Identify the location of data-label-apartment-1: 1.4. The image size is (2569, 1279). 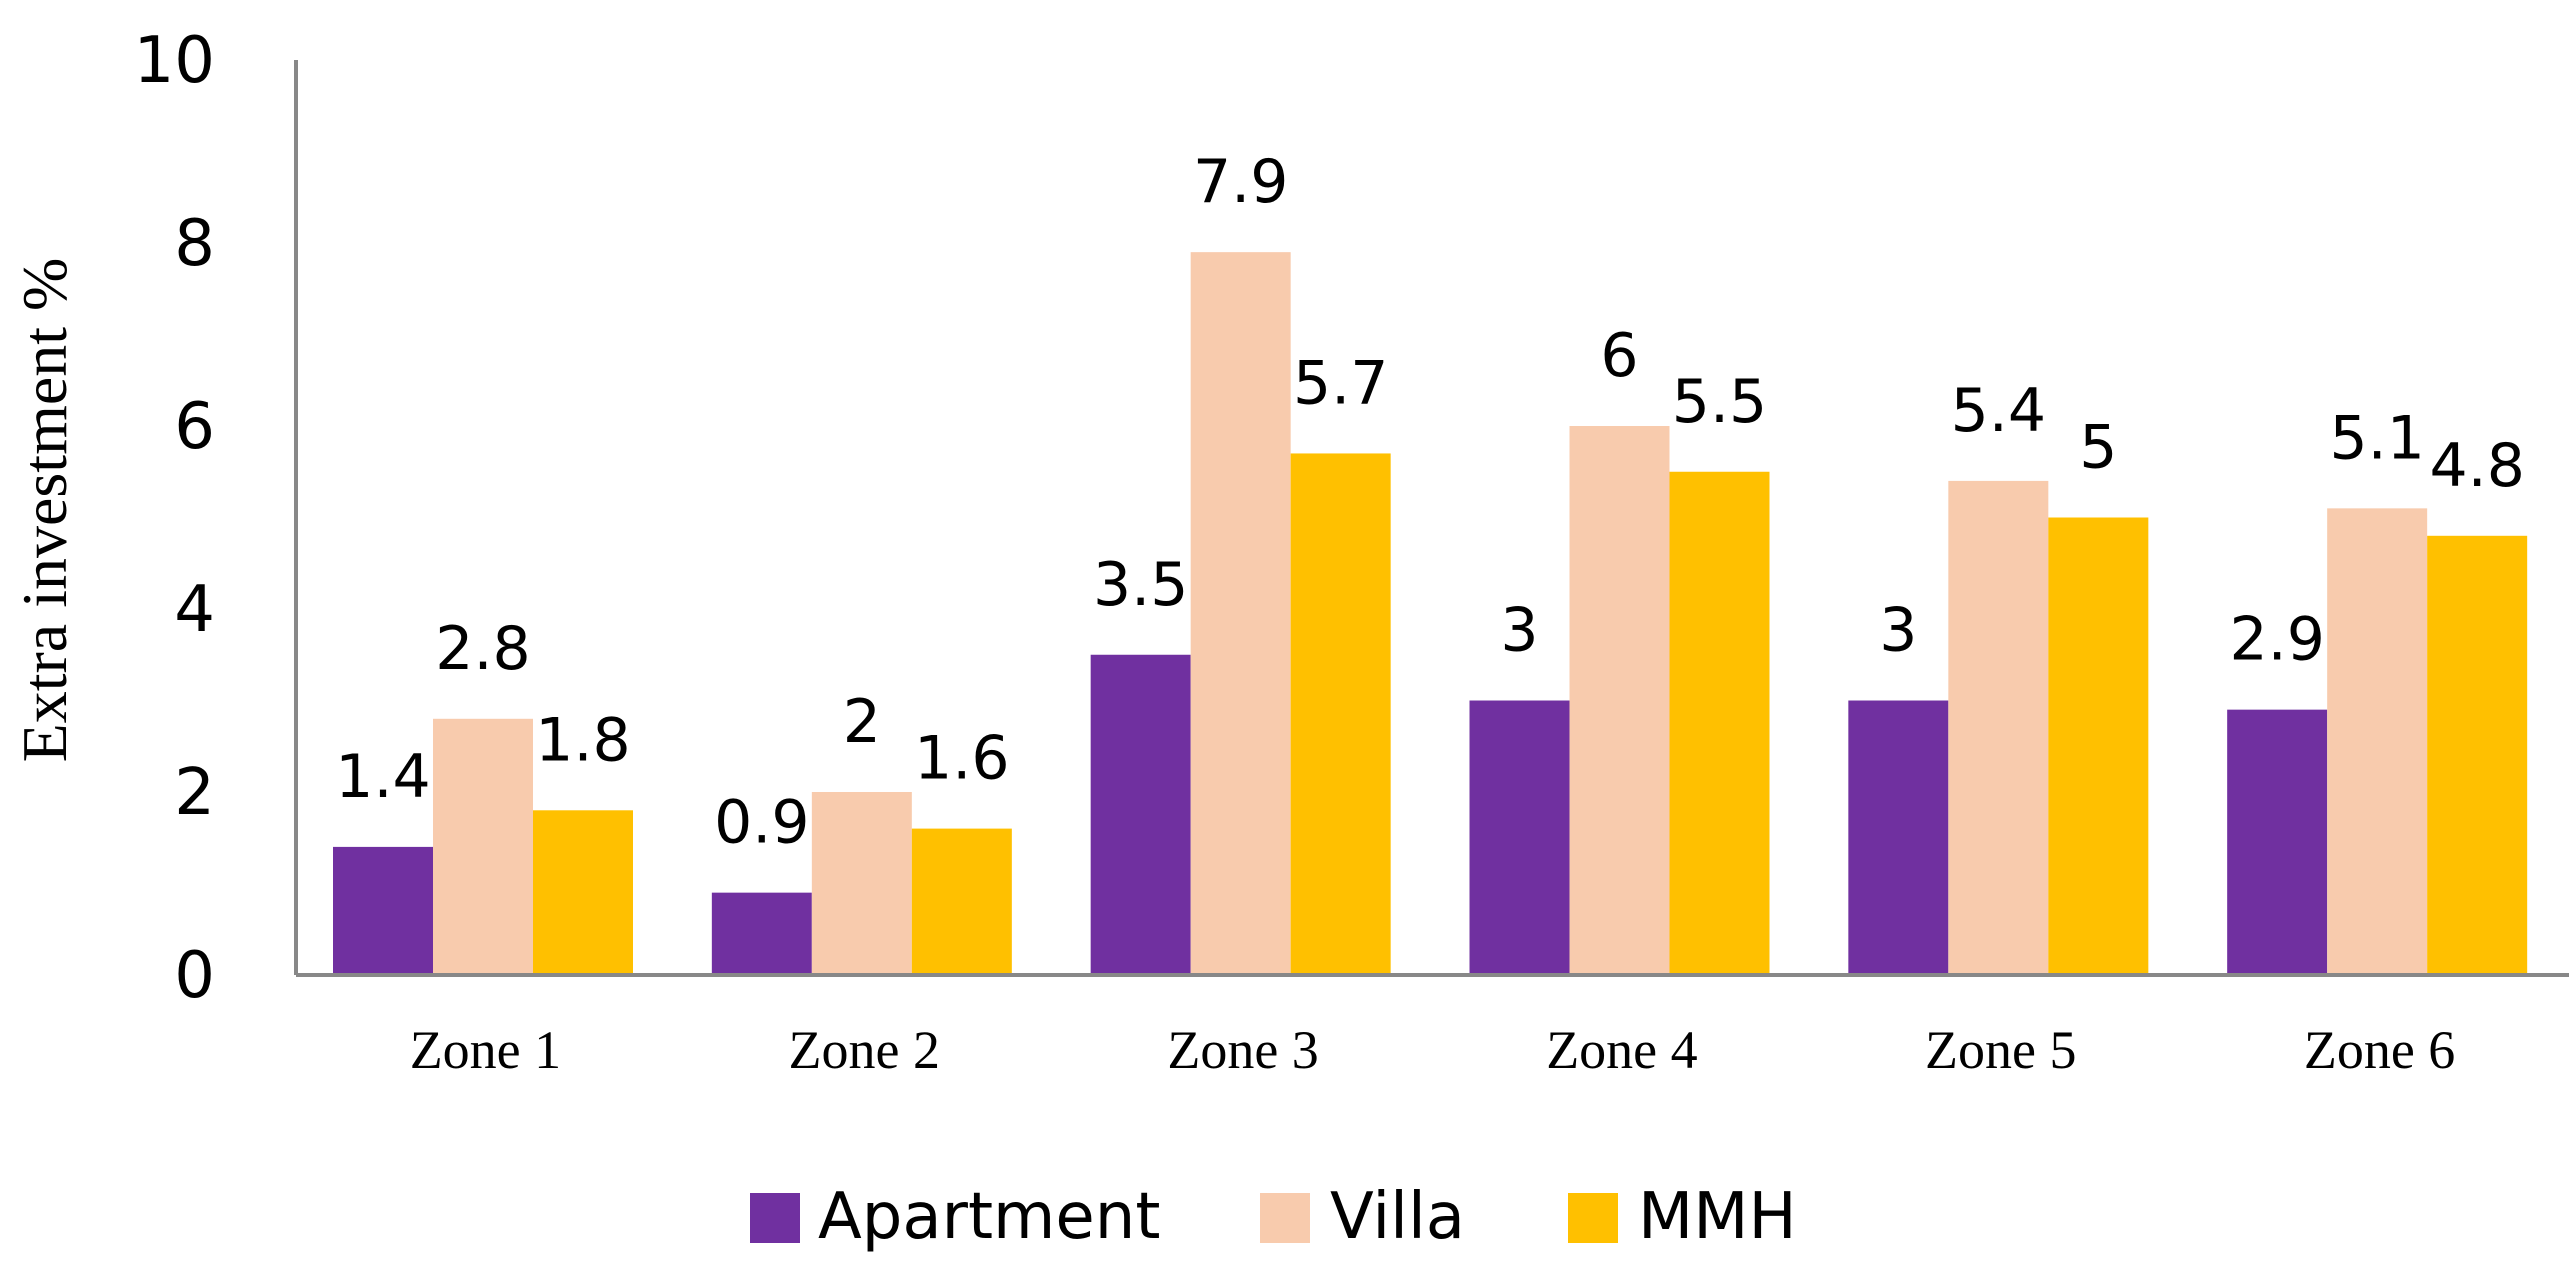
(382, 777).